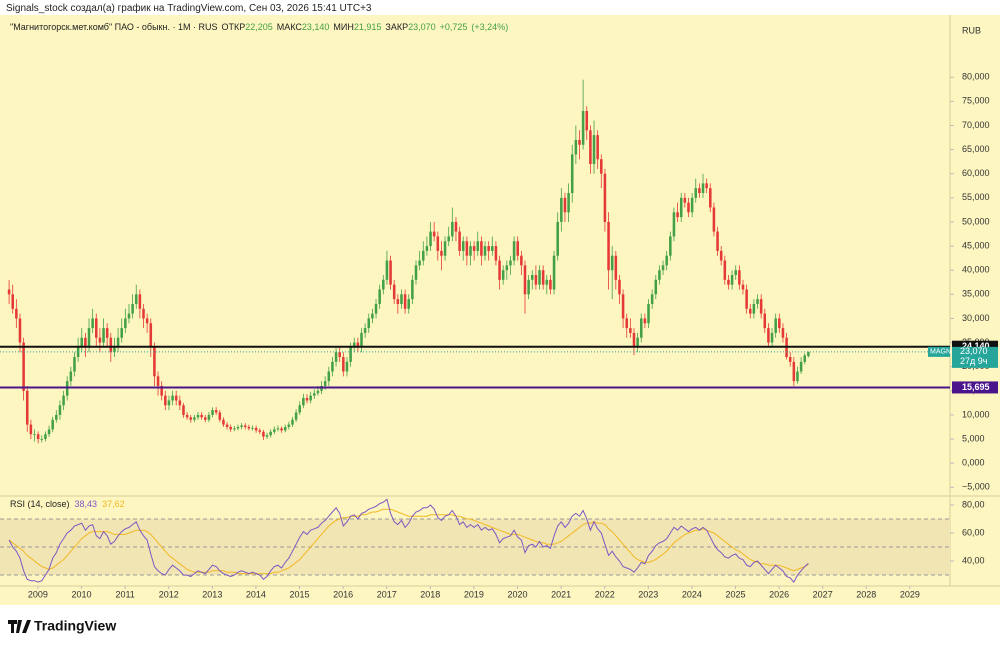 Image resolution: width=1000 pixels, height=646 pixels. Describe the element at coordinates (396, 27) in the screenshot. I see `legend-label: ЗАКР` at that location.